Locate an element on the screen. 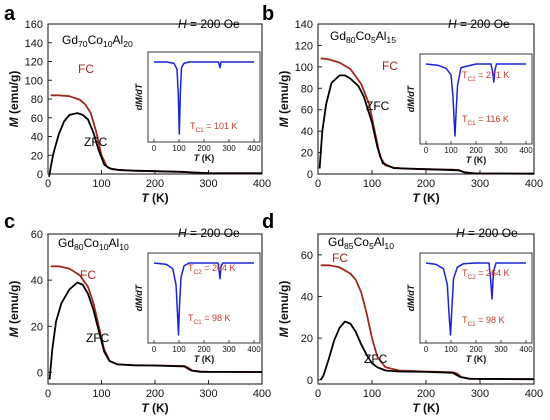  y-tick-label: 160 is located at coordinates (34, 25).